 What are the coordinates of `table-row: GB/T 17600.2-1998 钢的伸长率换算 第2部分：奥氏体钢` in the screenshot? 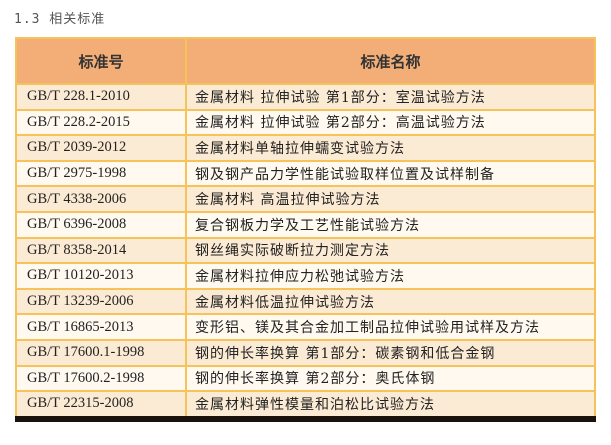 It's located at (305, 378).